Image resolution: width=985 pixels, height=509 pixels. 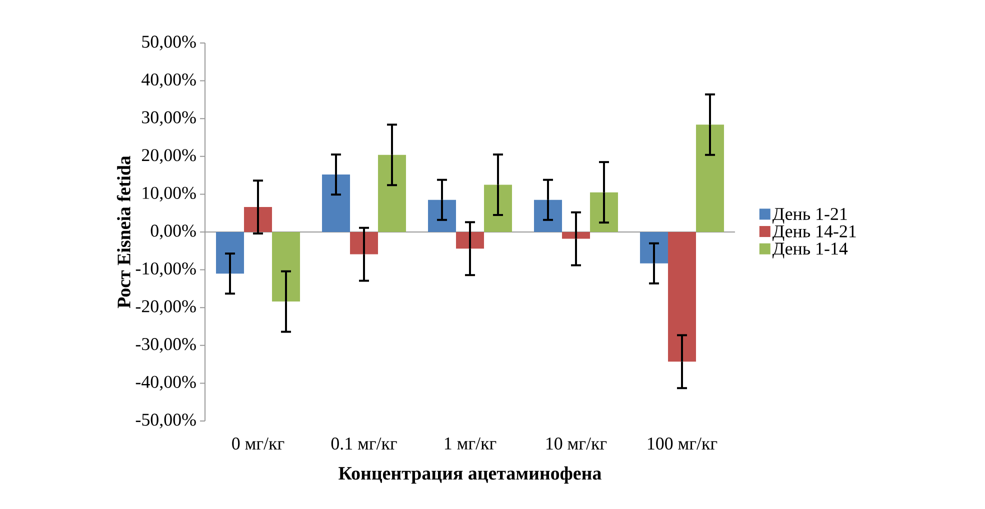 I want to click on x-tick-label: 0.1 мг/кг, so click(x=364, y=444).